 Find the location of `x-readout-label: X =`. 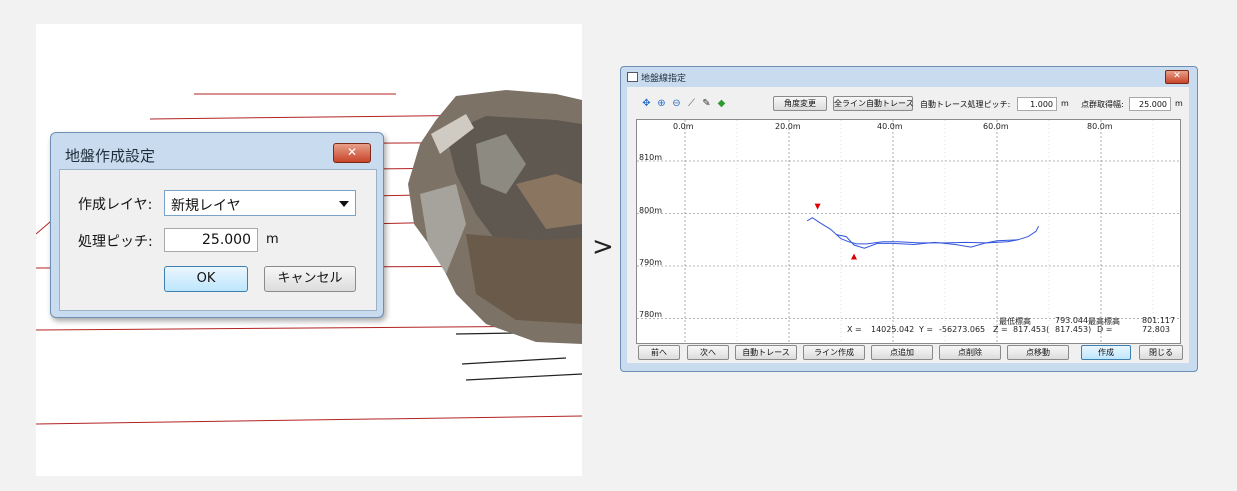

x-readout-label: X = is located at coordinates (854, 329).